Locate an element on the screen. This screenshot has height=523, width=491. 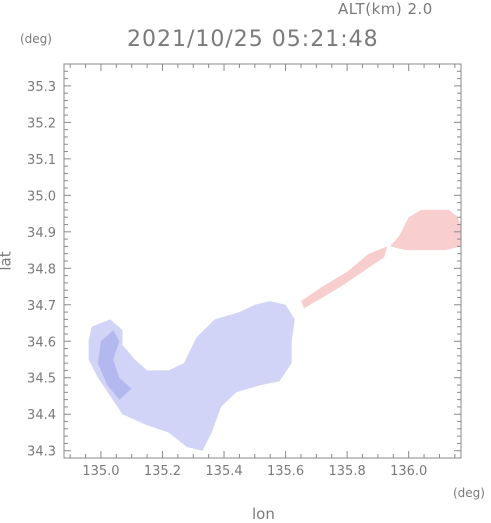
y-tick-label: 35.0 is located at coordinates (41, 196).